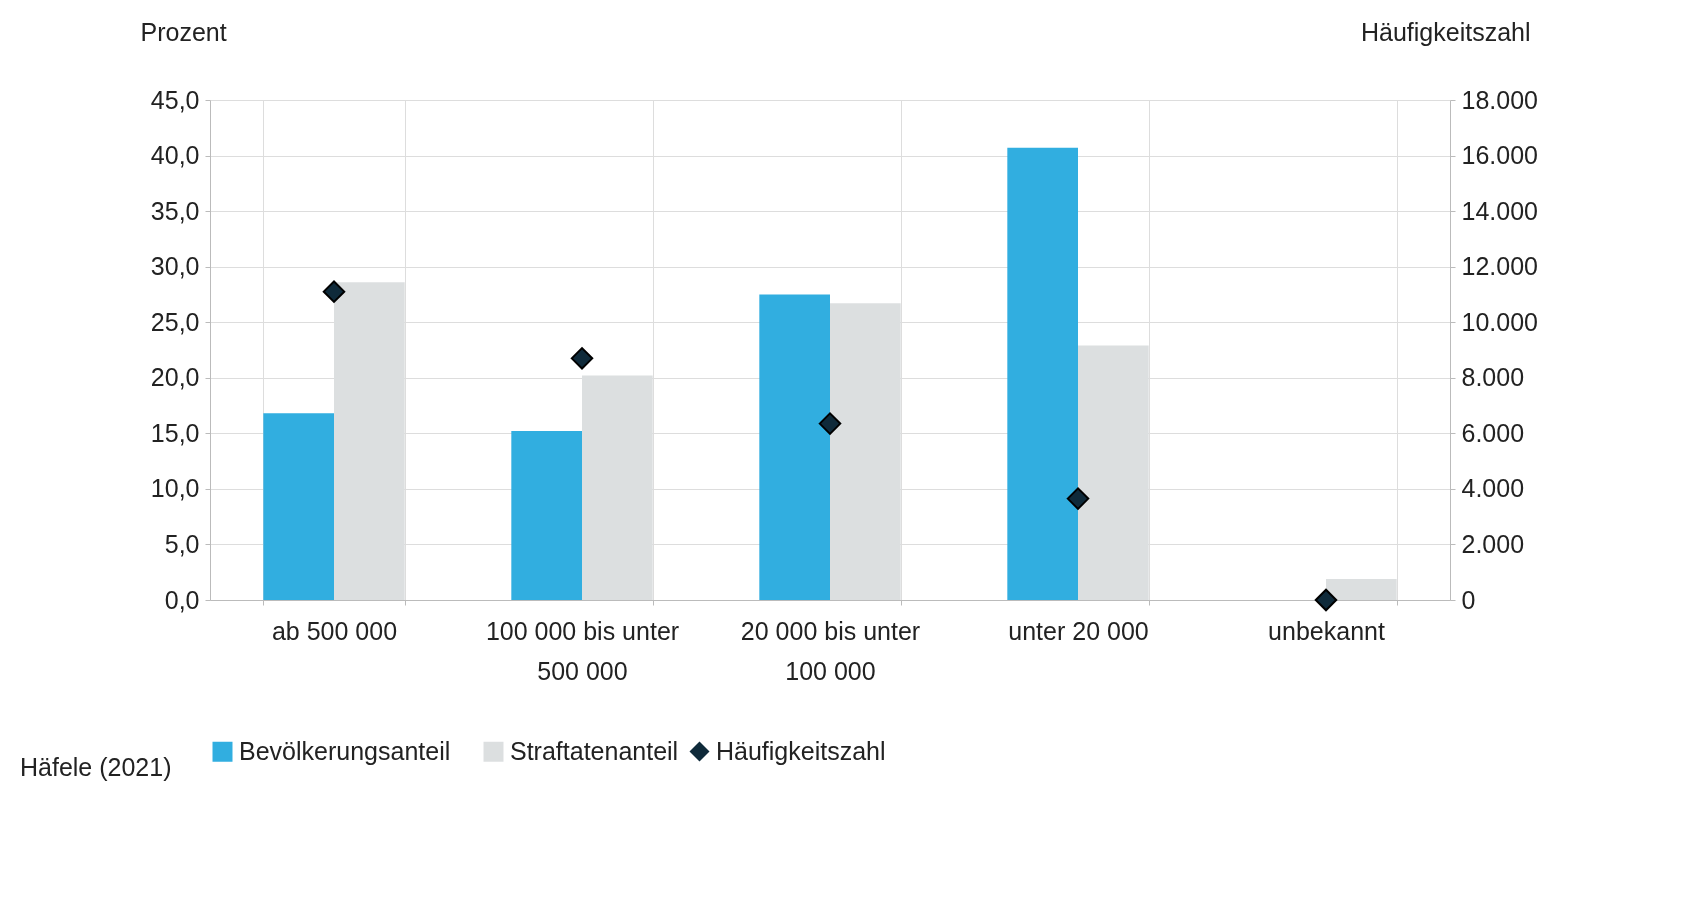  What do you see at coordinates (1078, 630) in the screenshot?
I see `x-tick-label: unter 20 000` at bounding box center [1078, 630].